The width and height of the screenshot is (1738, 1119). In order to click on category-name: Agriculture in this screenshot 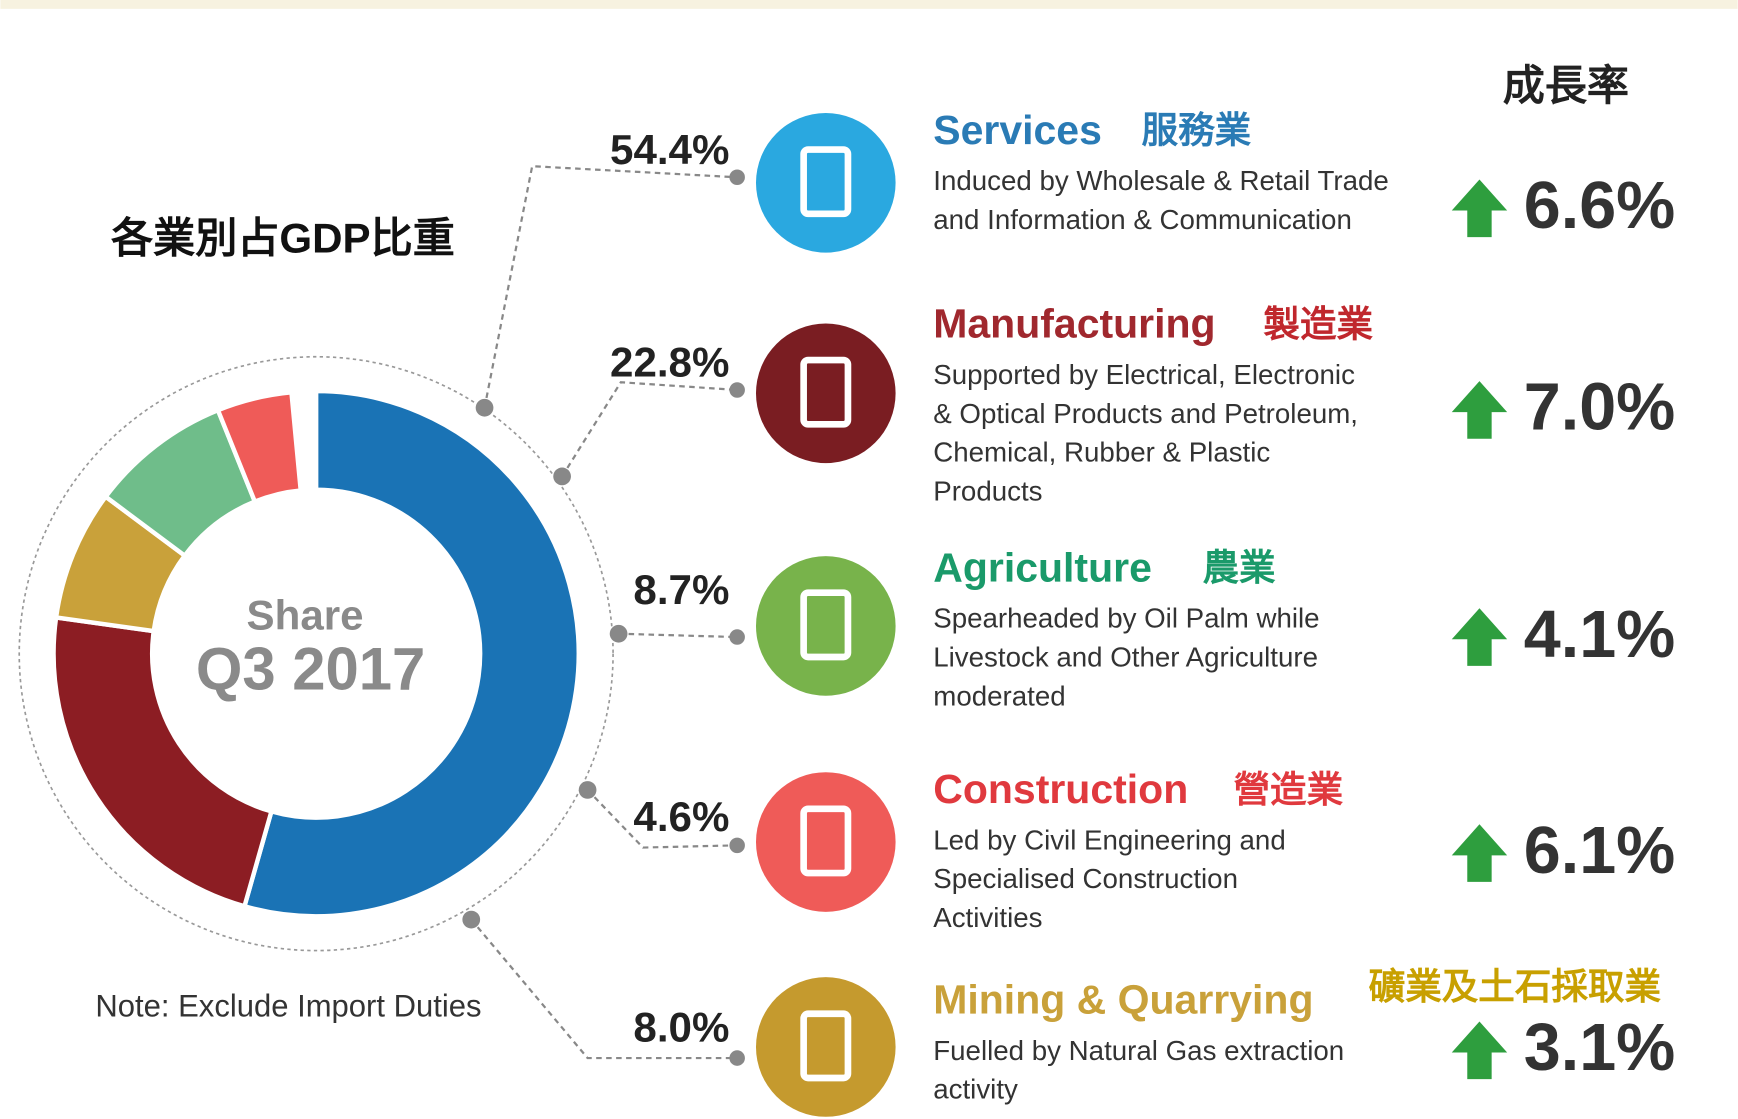, I will do `click(1042, 567)`.